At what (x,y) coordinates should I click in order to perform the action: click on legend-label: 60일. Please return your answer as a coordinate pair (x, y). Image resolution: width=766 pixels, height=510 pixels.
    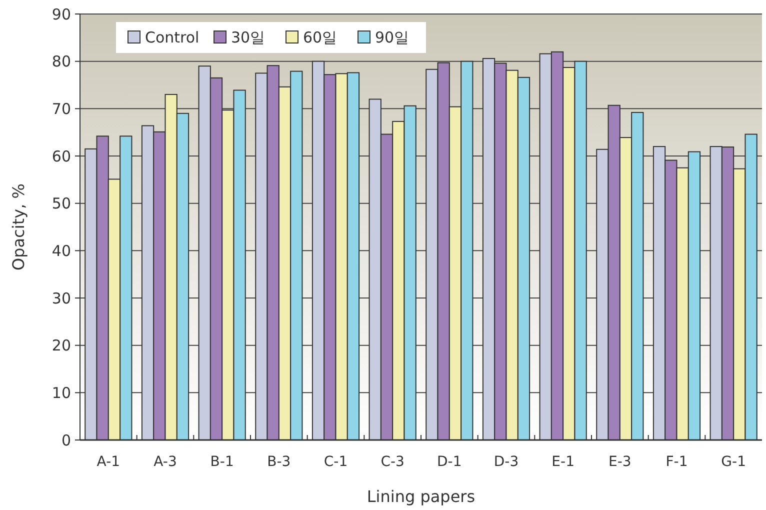
    Looking at the image, I should click on (320, 37).